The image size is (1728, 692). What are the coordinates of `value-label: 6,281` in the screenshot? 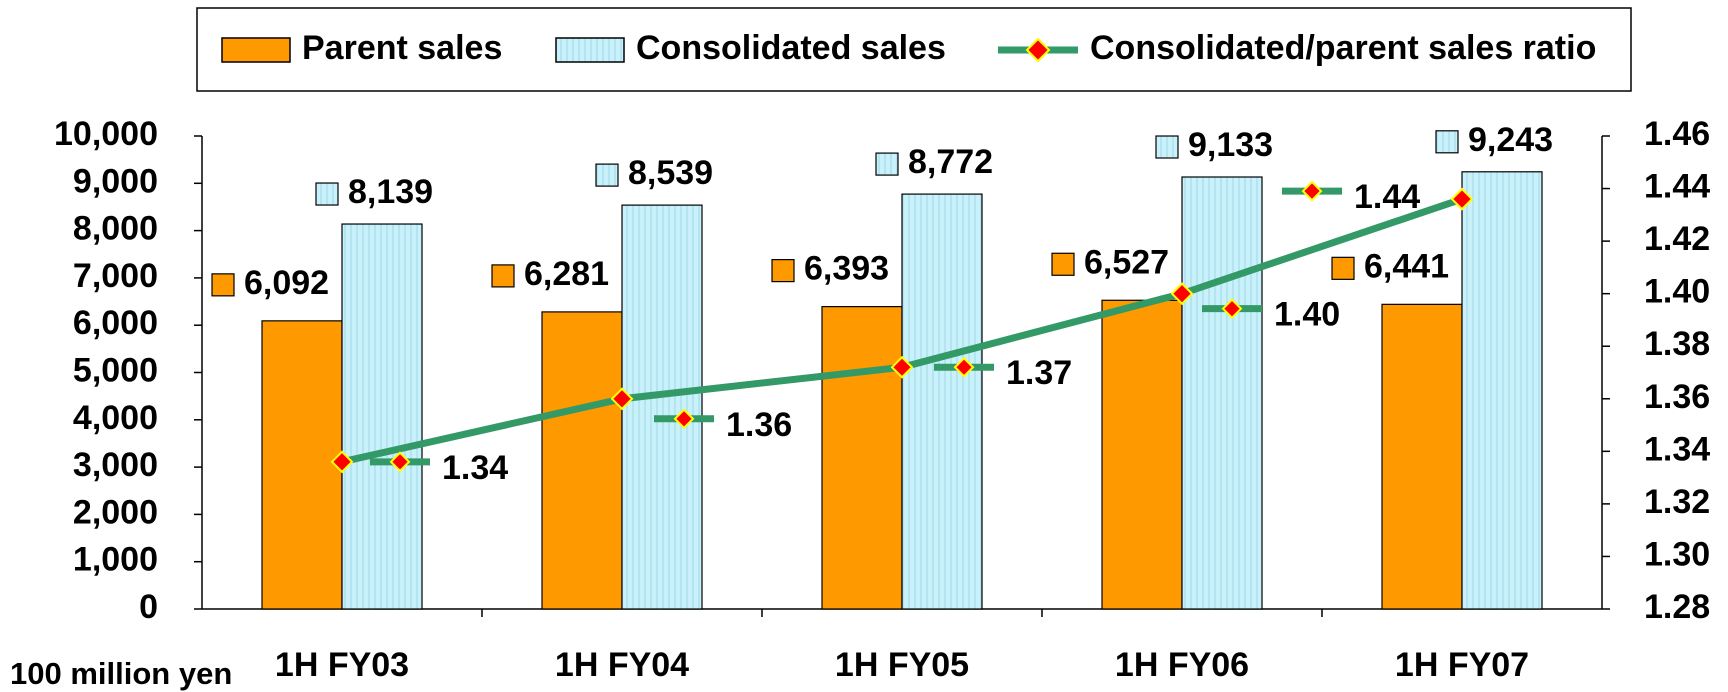 It's located at (566, 274).